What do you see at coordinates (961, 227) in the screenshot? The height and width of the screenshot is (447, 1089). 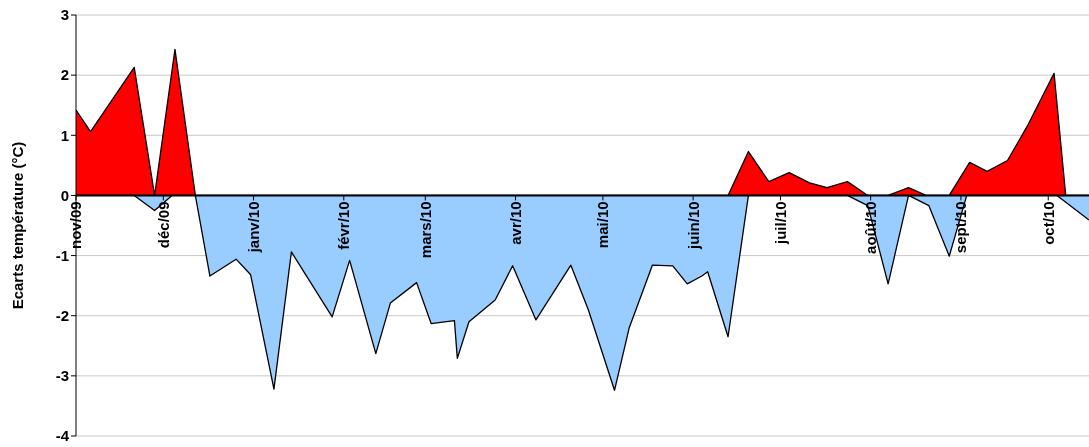 I see `x-tick-label: sept/10` at bounding box center [961, 227].